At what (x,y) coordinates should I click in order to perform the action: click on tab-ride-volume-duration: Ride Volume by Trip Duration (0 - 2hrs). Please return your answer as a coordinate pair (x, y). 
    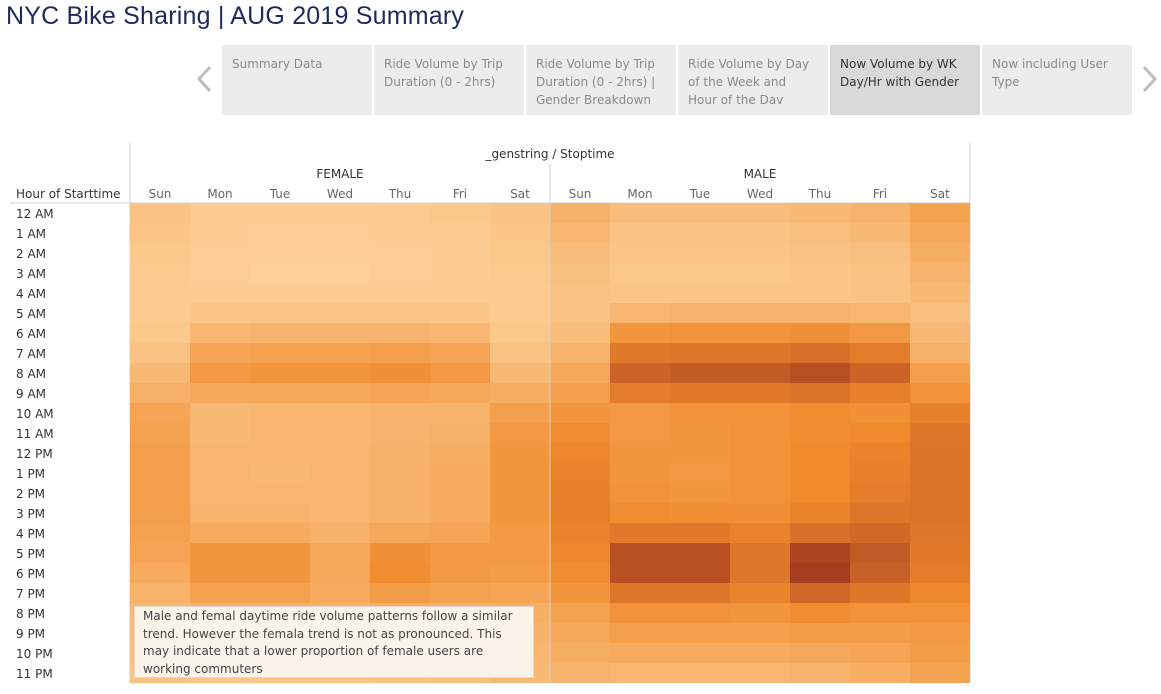
    Looking at the image, I should click on (449, 80).